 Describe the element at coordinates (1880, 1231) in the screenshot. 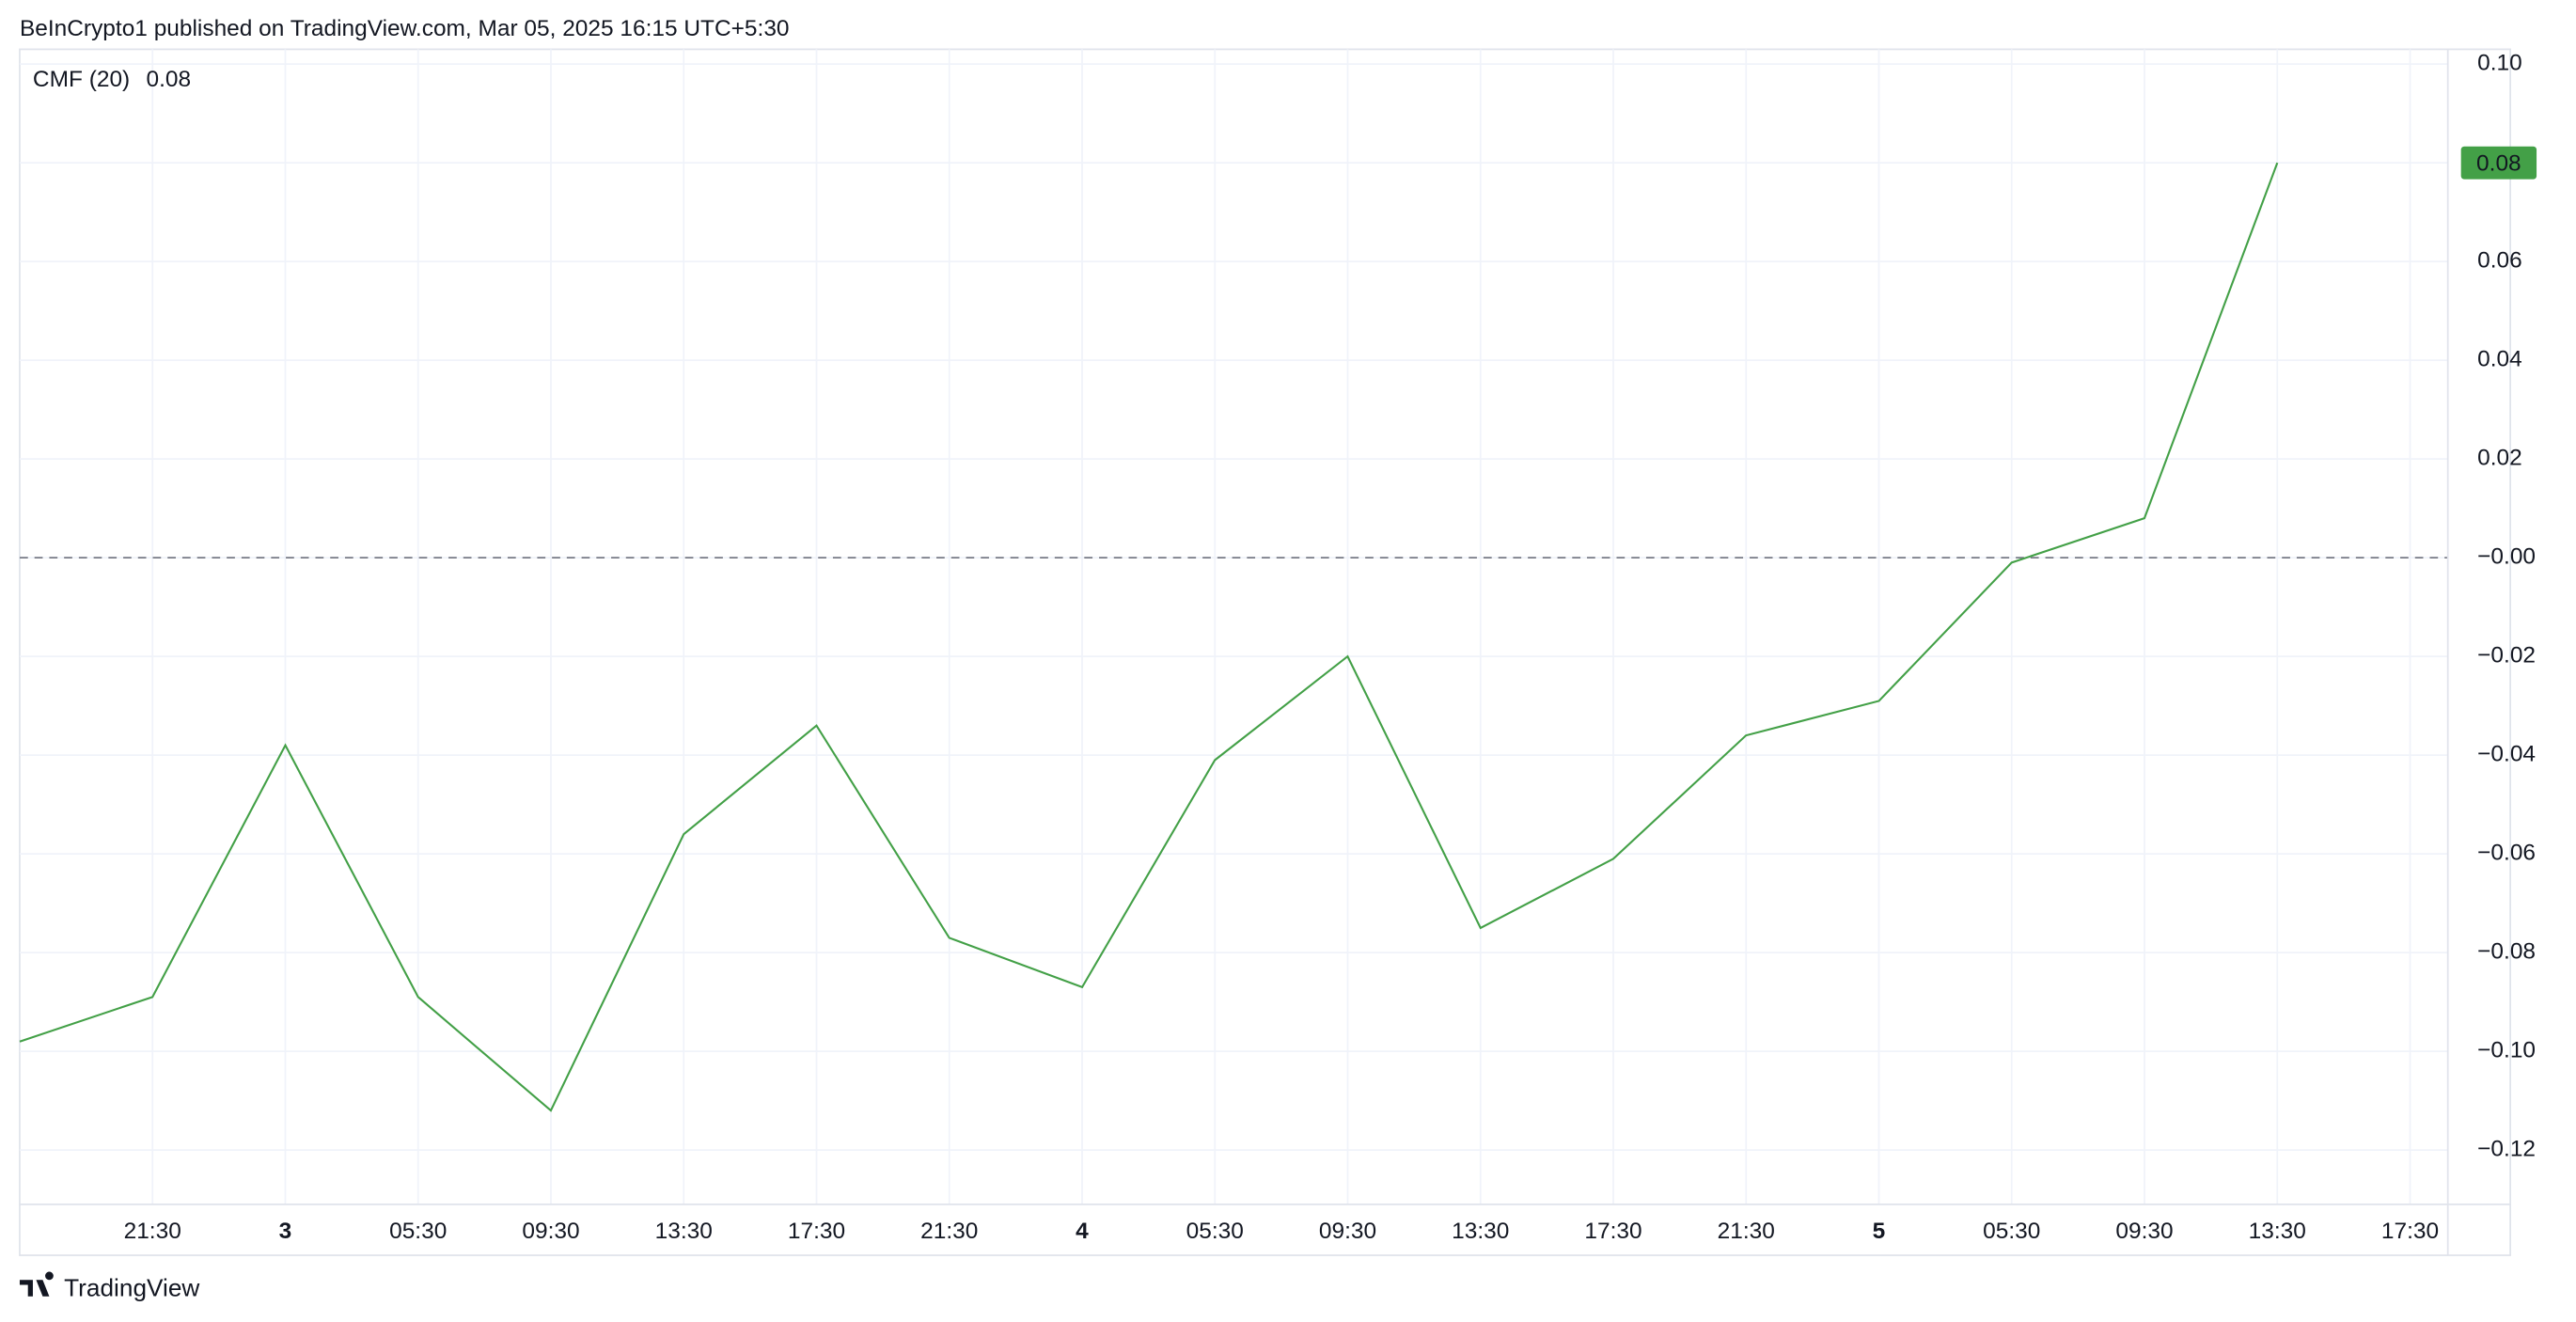

I see `x-tick-label: 5` at that location.